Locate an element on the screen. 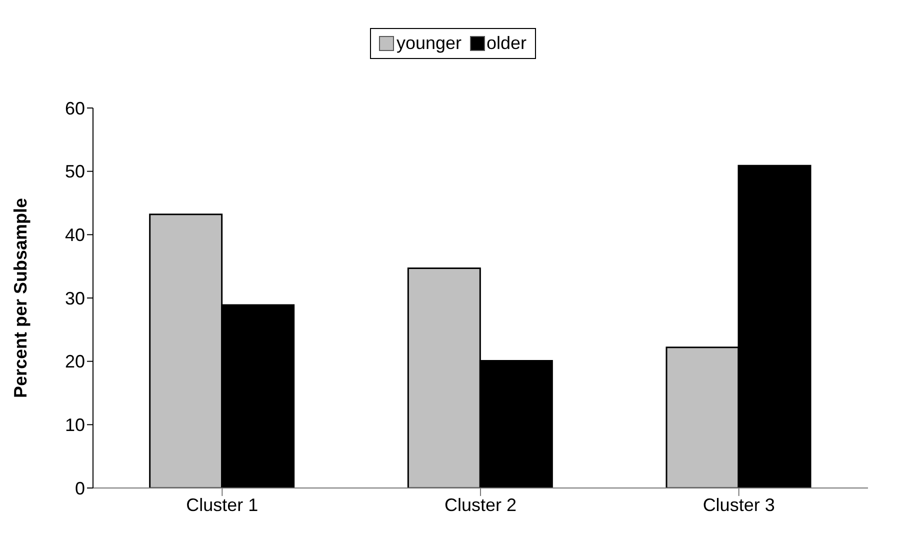 Image resolution: width=912 pixels, height=547 pixels. x-tick-label: Cluster 1 is located at coordinates (222, 504).